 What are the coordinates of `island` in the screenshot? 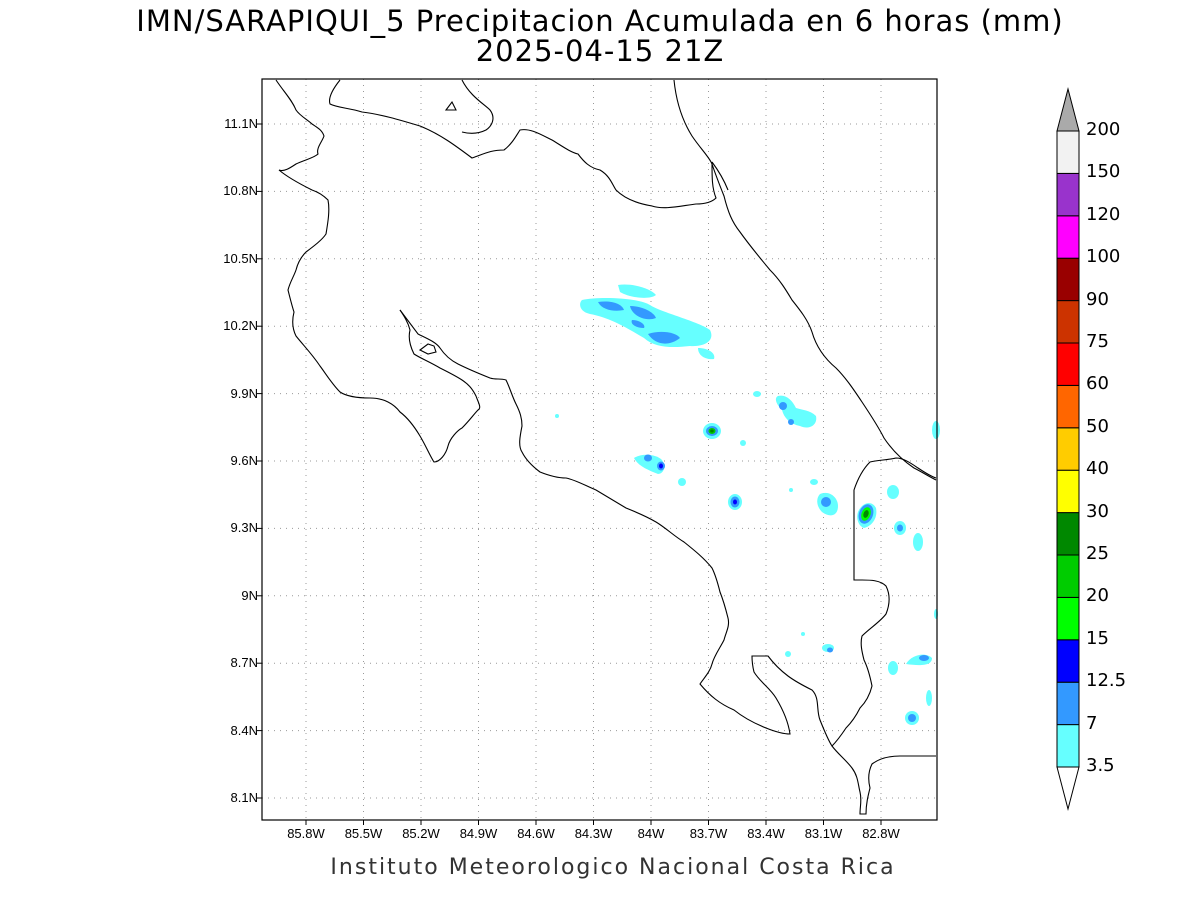 It's located at (450, 105).